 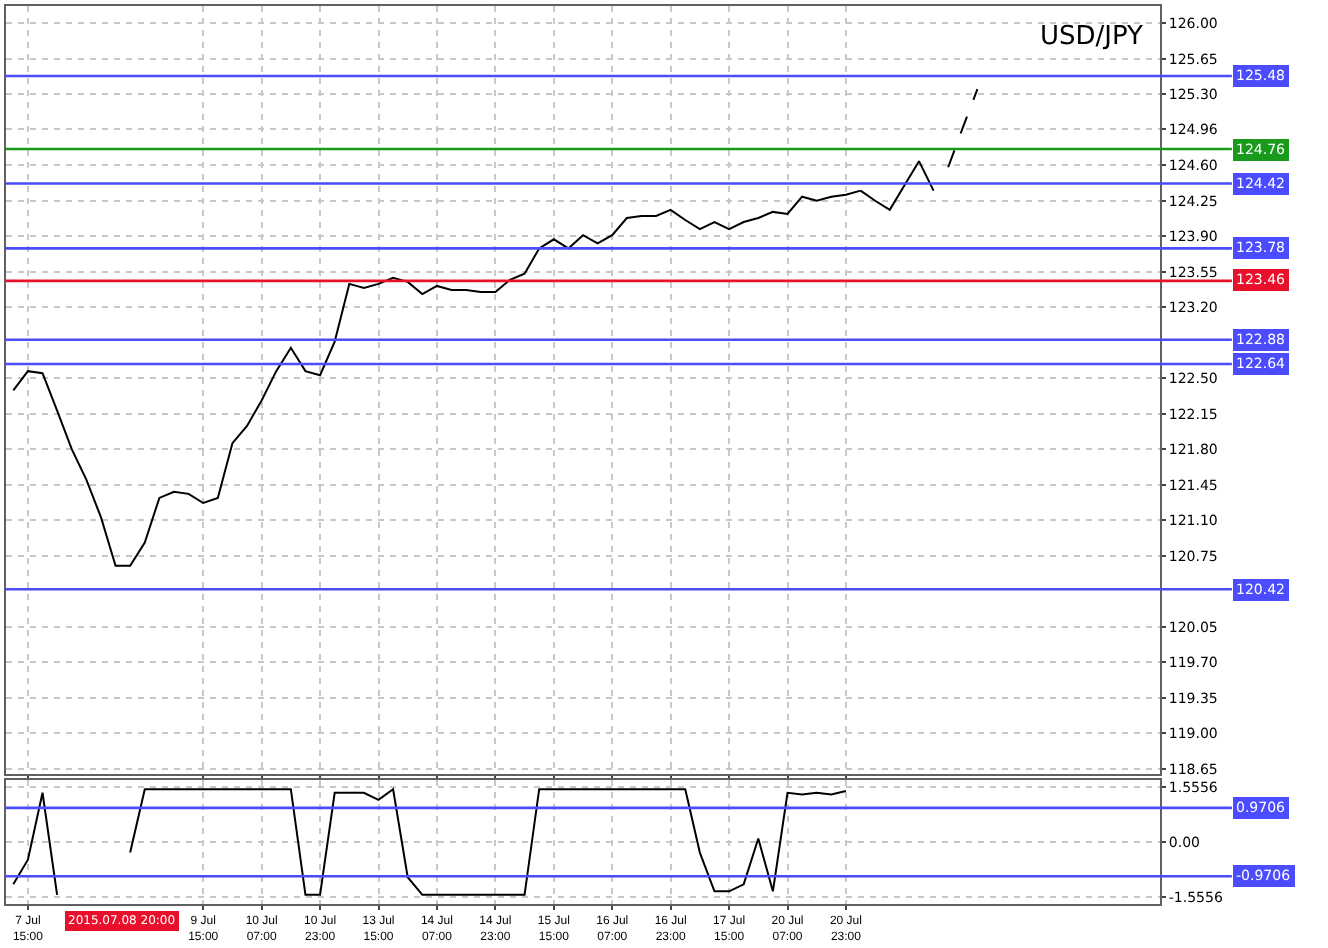 What do you see at coordinates (1092, 37) in the screenshot?
I see `text: USD/JPY` at bounding box center [1092, 37].